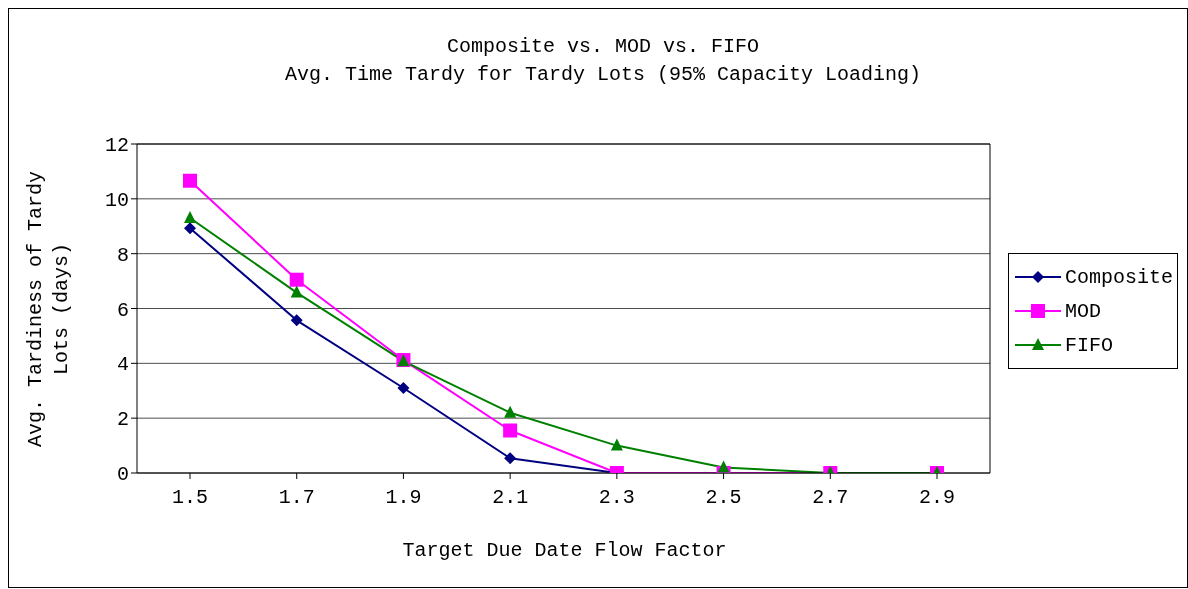 The height and width of the screenshot is (589, 1188). Describe the element at coordinates (564, 550) in the screenshot. I see `x-axis-title: Target Due Date Flow Factor` at that location.